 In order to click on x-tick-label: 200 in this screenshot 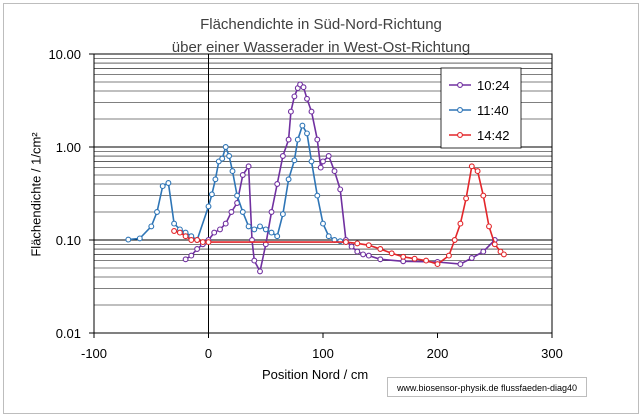, I will do `click(438, 353)`.